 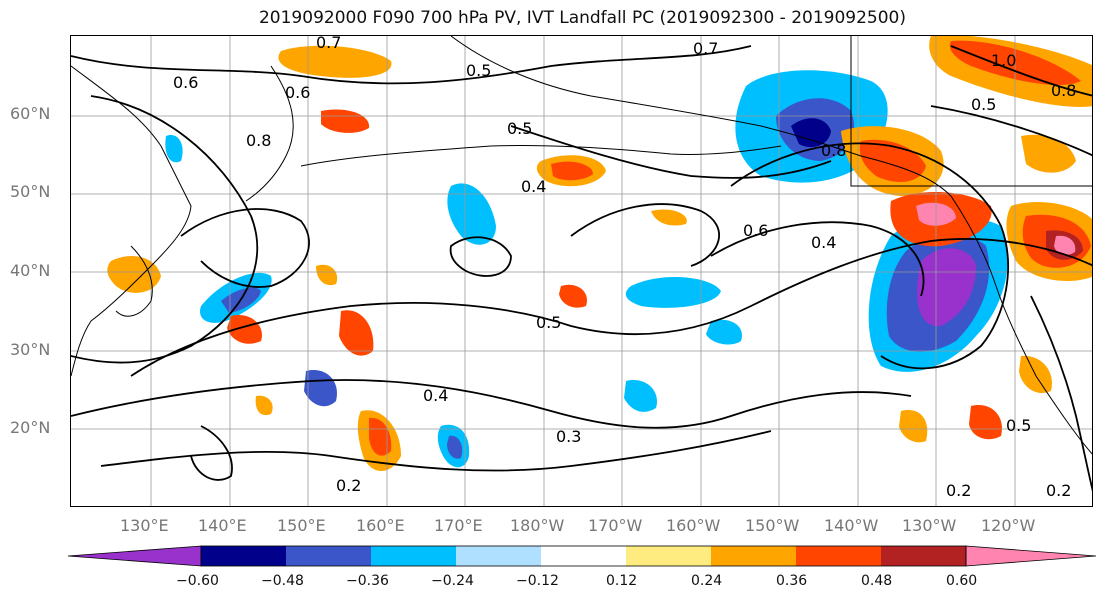 I want to click on lon-label: 160°W, so click(x=693, y=525).